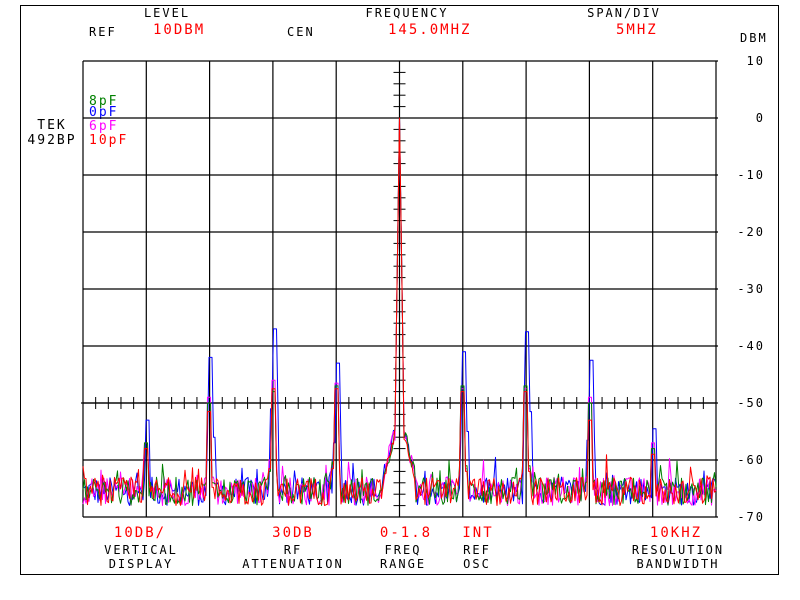  What do you see at coordinates (141, 564) in the screenshot?
I see `vertical-display-line2: DISPLAY` at bounding box center [141, 564].